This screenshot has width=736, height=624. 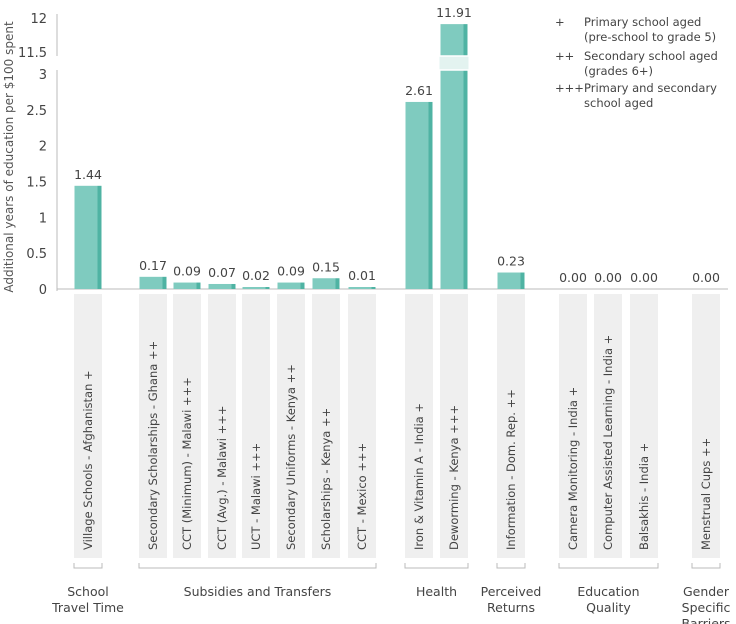 What do you see at coordinates (88, 174) in the screenshot?
I see `bar-value-label: 1.44` at bounding box center [88, 174].